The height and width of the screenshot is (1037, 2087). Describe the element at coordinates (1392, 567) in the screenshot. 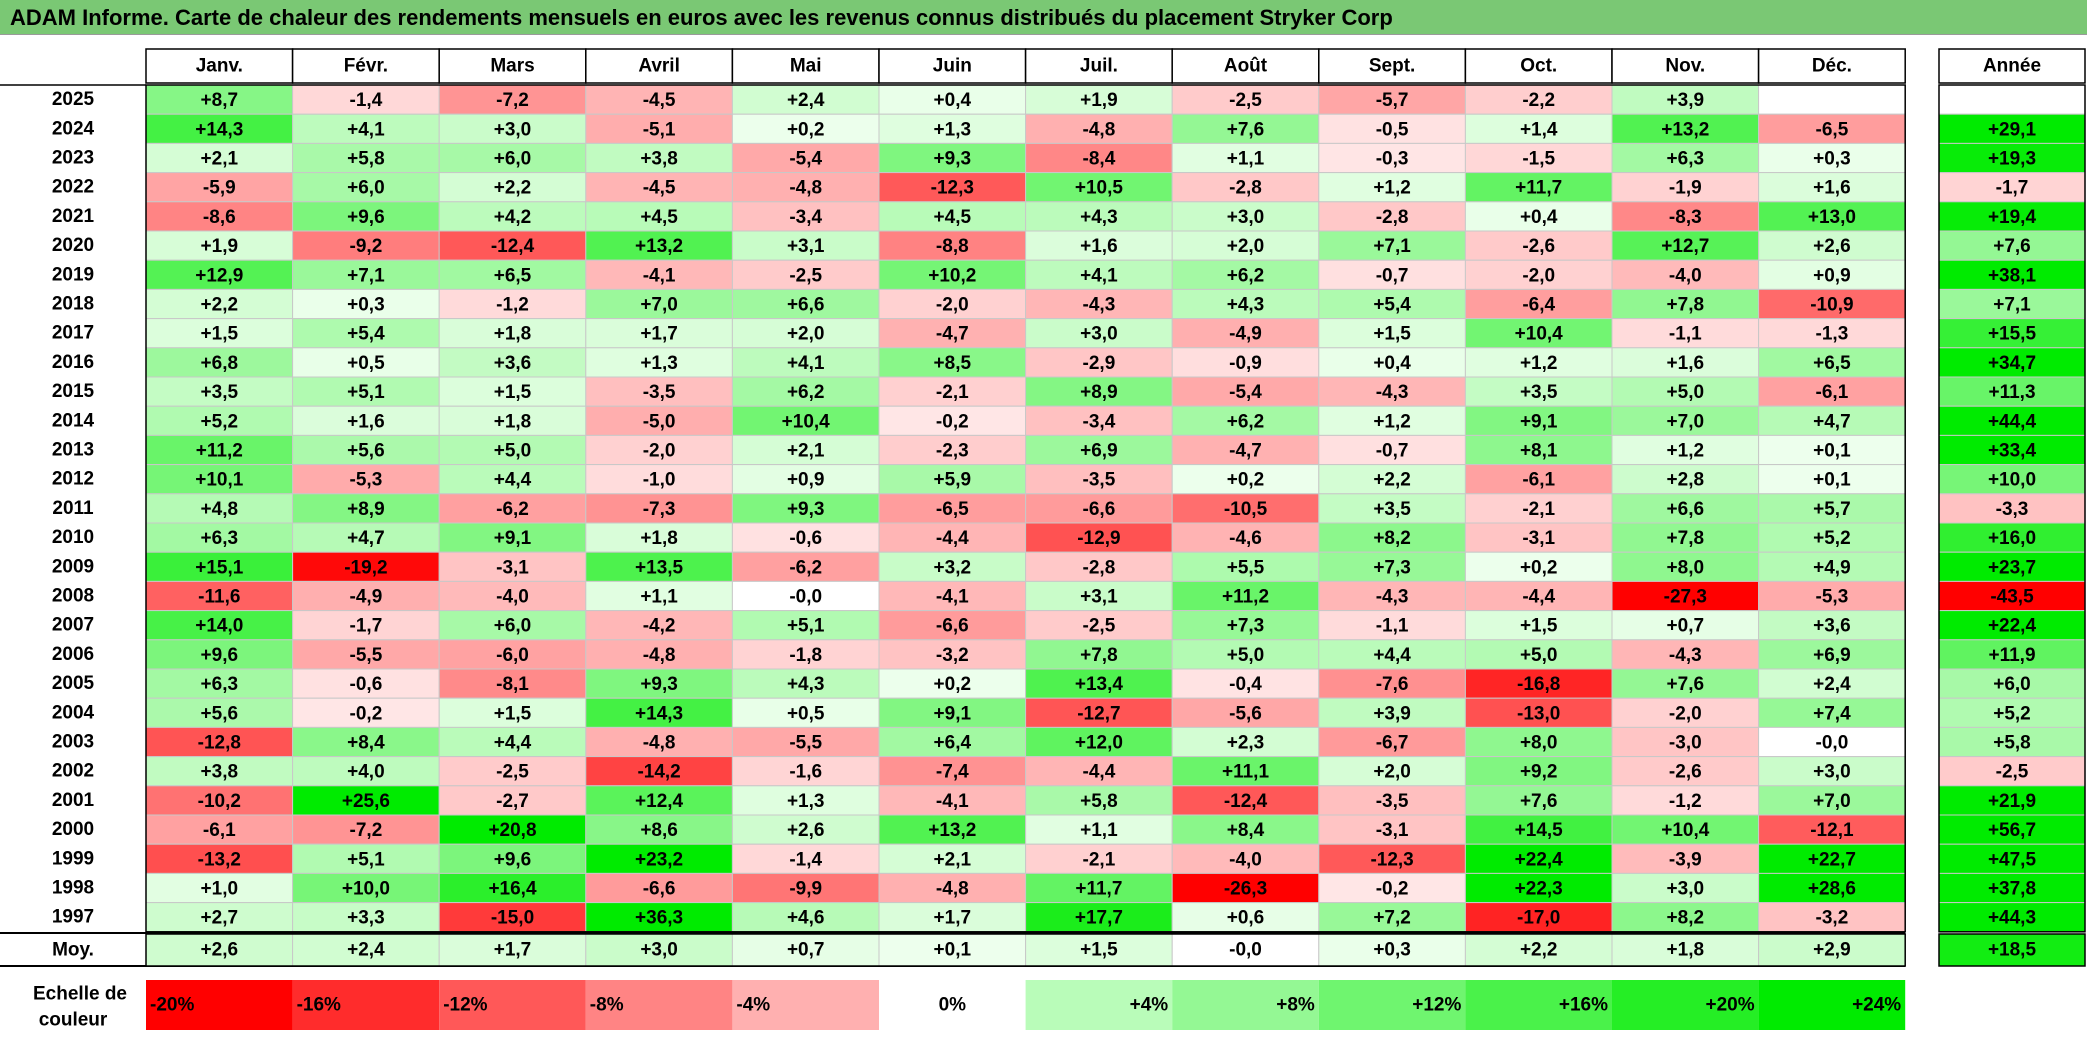

I see `heatmap-cell-value: +7,3` at that location.